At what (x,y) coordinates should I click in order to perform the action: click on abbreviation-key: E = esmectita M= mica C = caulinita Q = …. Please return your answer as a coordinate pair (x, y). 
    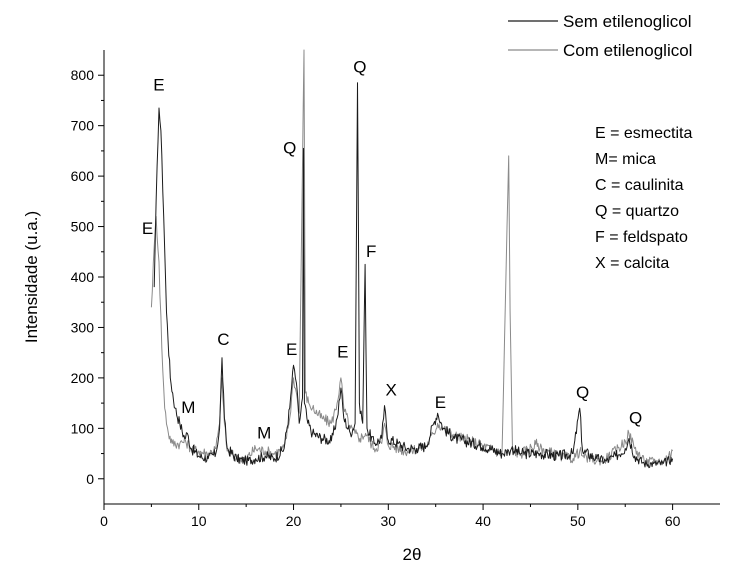
    Looking at the image, I should click on (643, 198).